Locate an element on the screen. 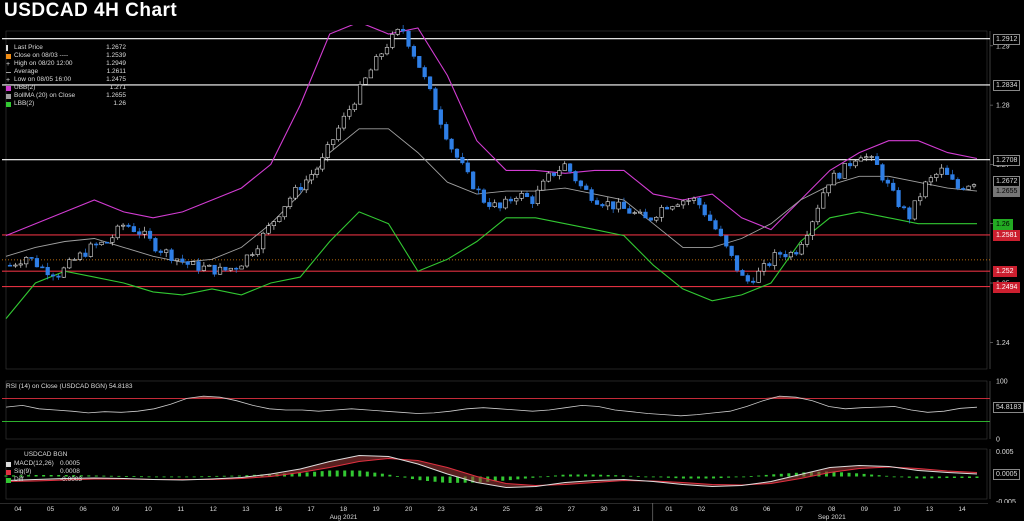  x-tick-label: 09 is located at coordinates (865, 509).